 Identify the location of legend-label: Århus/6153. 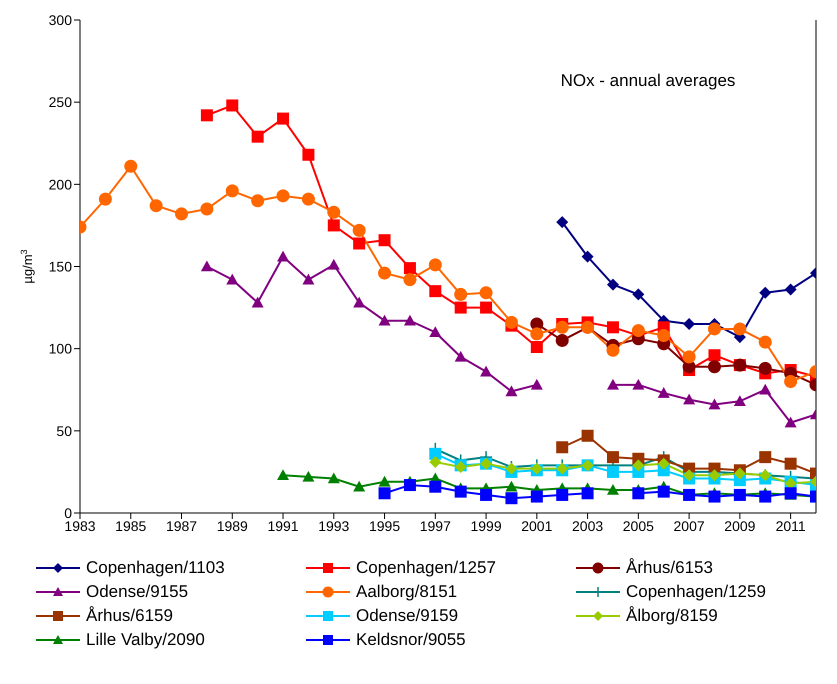
(669, 568).